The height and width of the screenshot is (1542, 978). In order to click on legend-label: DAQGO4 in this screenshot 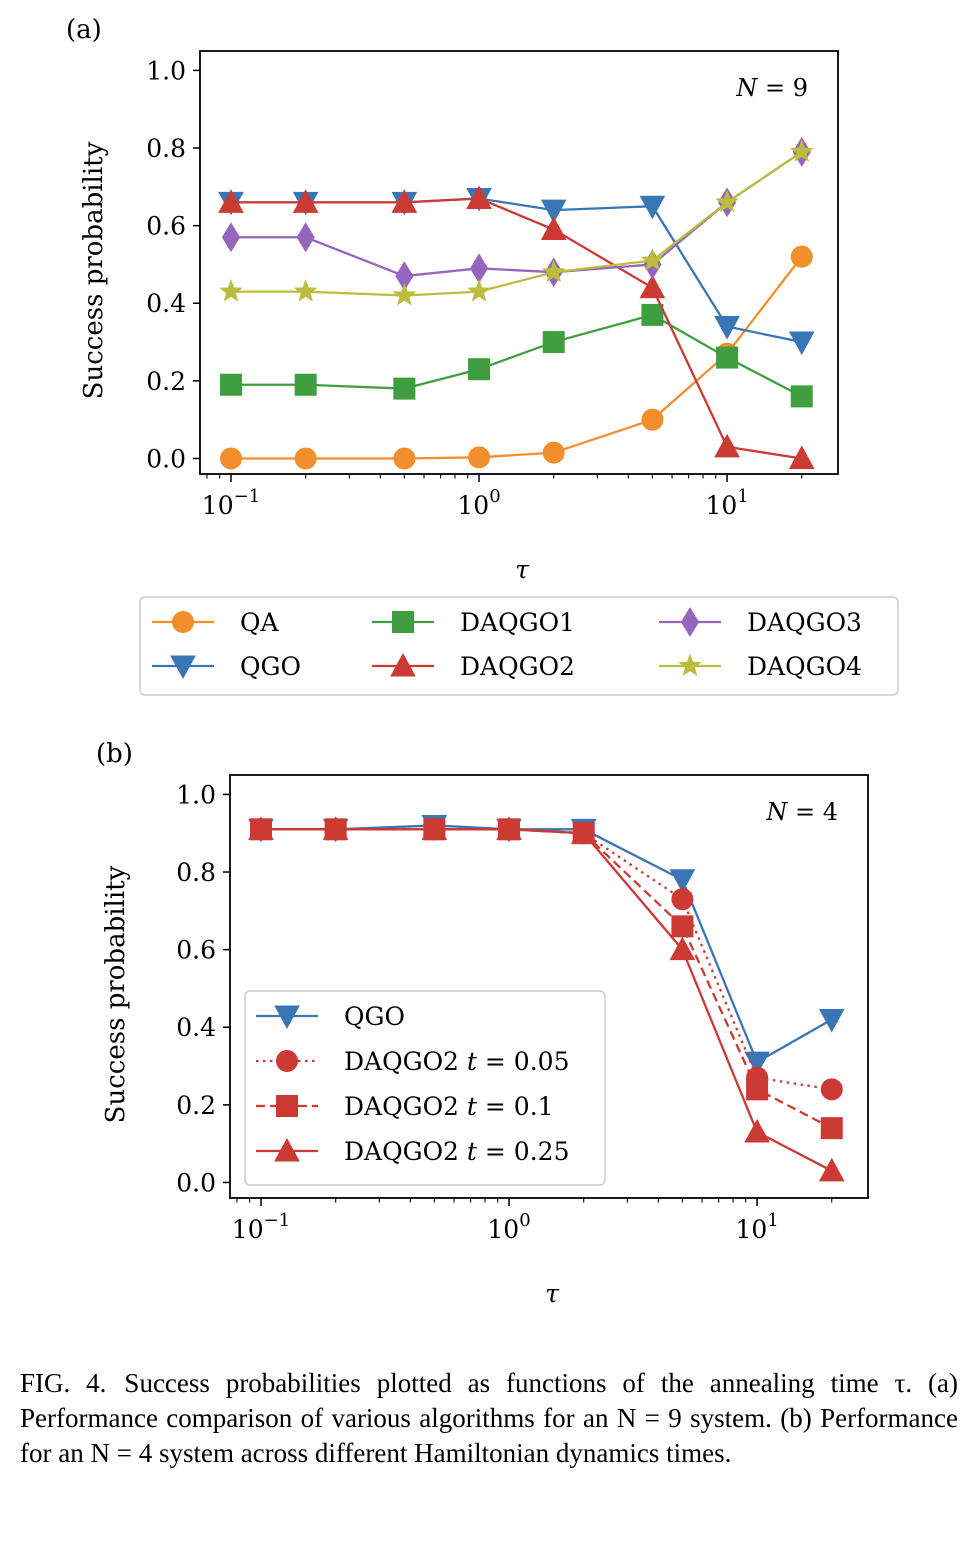, I will do `click(804, 666)`.